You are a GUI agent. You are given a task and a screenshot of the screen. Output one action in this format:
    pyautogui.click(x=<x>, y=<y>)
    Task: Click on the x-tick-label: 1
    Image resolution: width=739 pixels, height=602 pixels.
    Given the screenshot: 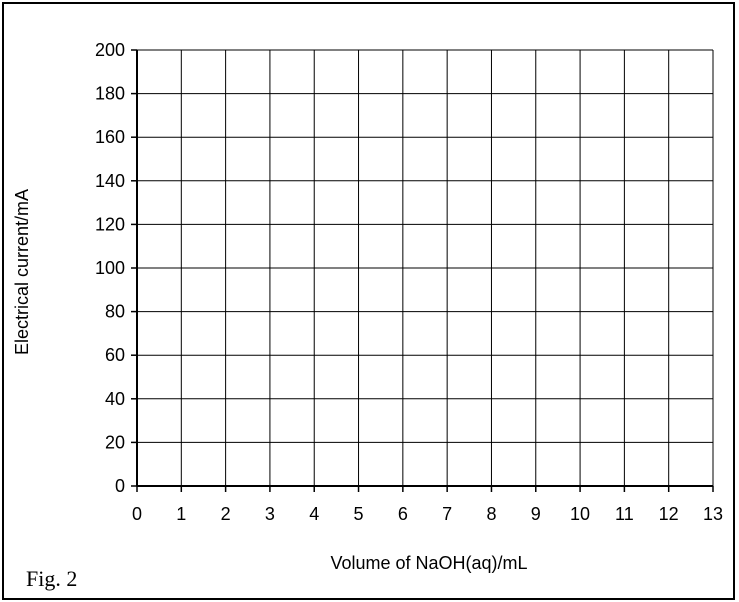 What is the action you would take?
    pyautogui.click(x=181, y=514)
    